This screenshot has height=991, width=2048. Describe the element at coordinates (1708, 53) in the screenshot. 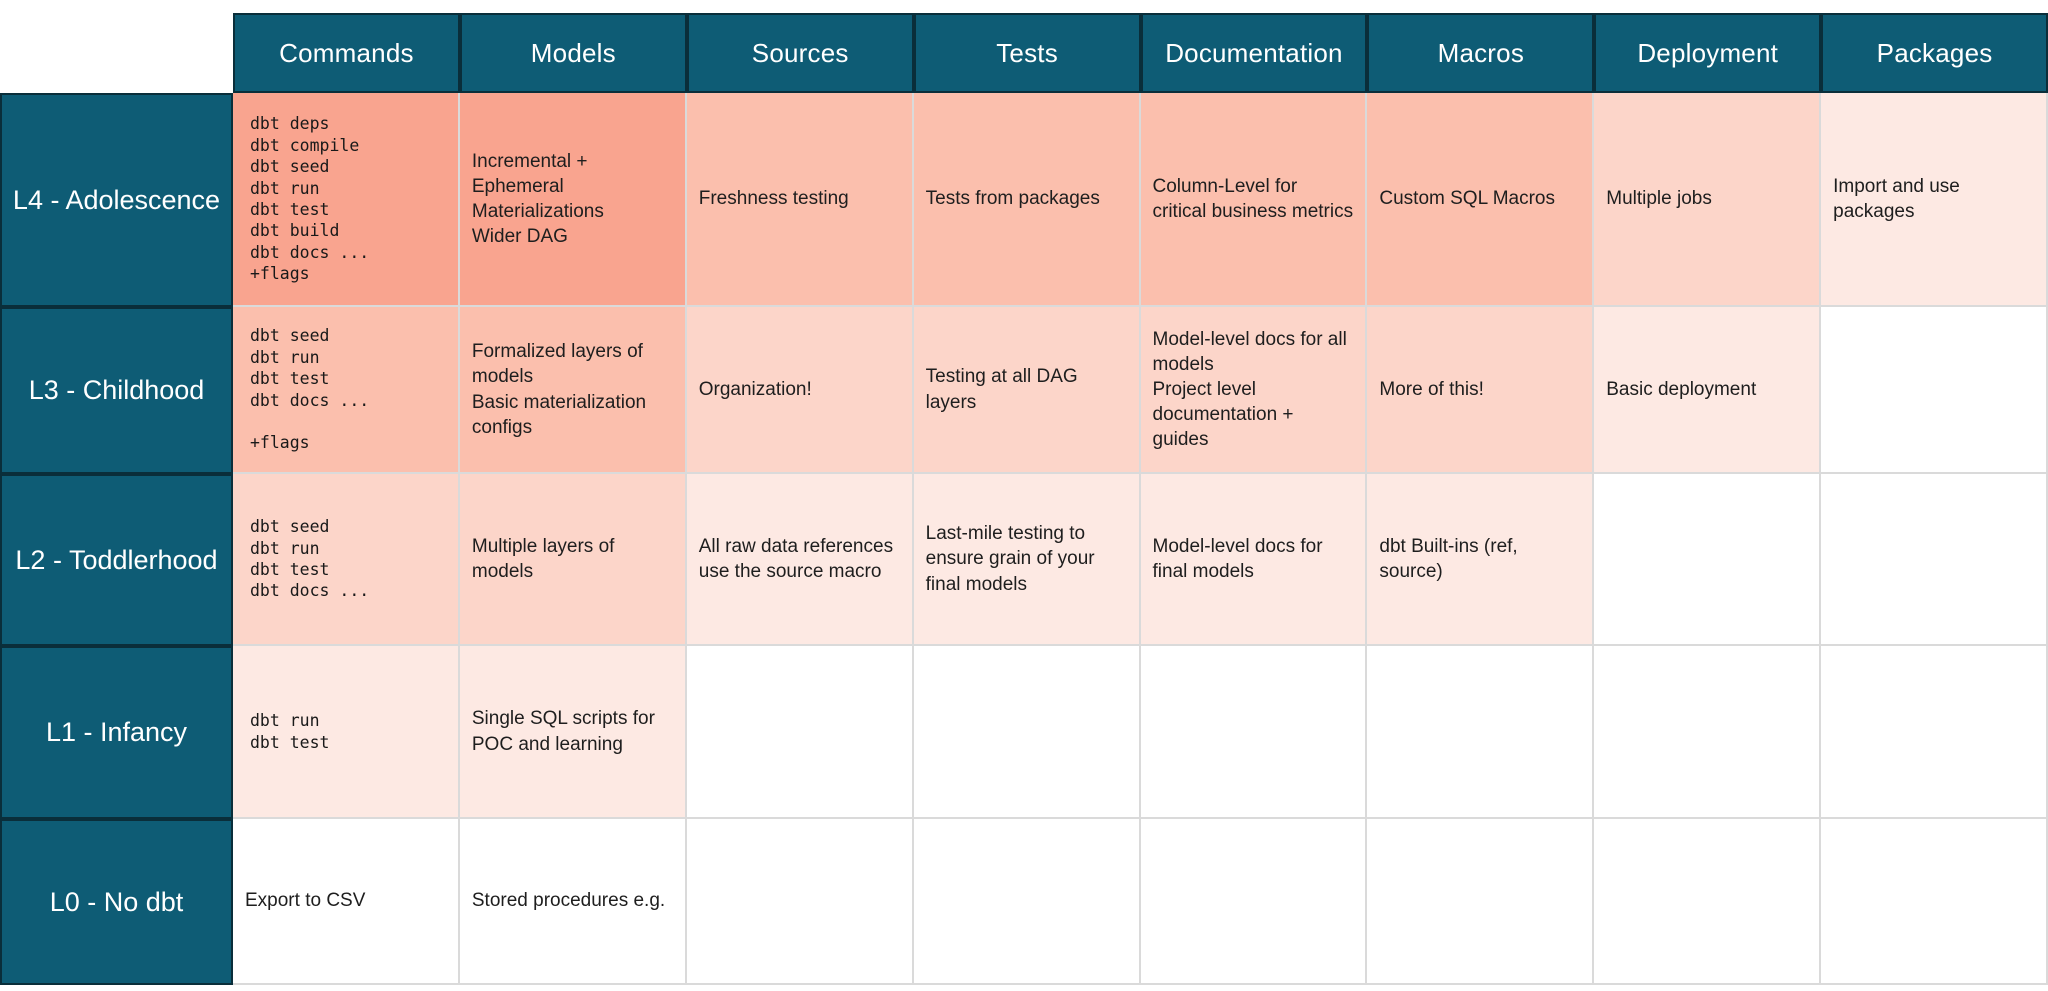

I see `column-header-deployment: Deployment` at that location.